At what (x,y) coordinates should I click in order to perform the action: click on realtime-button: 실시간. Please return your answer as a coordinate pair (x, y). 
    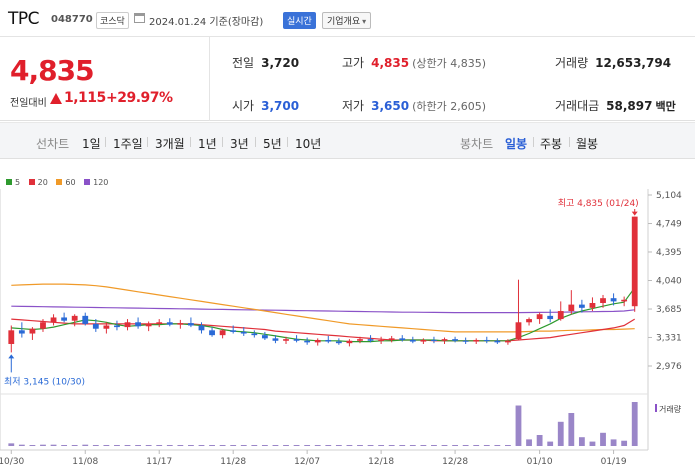
    Looking at the image, I should click on (299, 20).